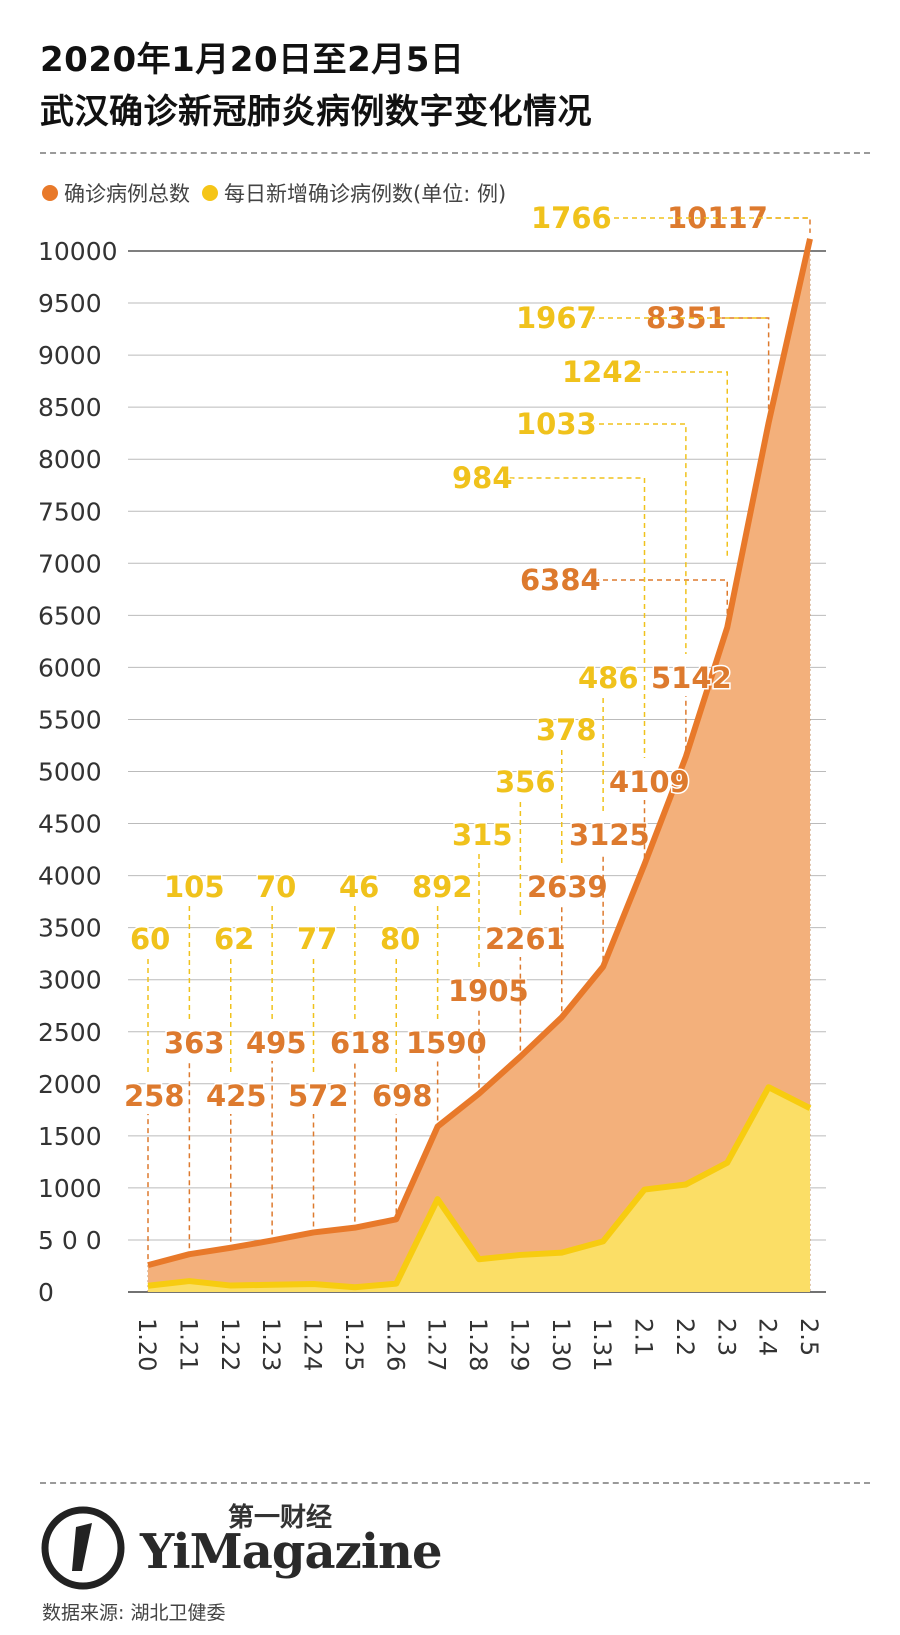 The height and width of the screenshot is (1635, 900). I want to click on y-tick-label: 0, so click(46, 1292).